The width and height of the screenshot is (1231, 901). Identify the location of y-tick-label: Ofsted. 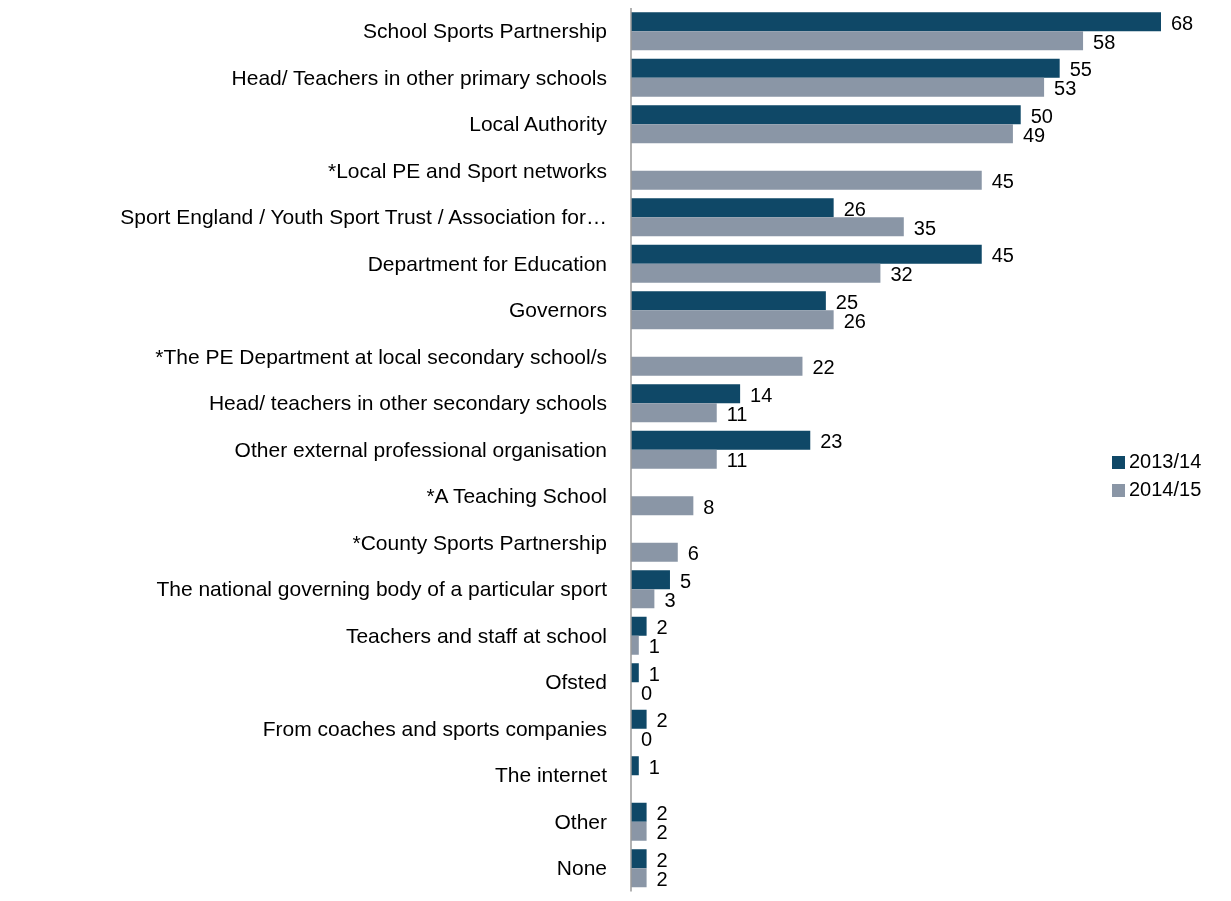
(576, 682).